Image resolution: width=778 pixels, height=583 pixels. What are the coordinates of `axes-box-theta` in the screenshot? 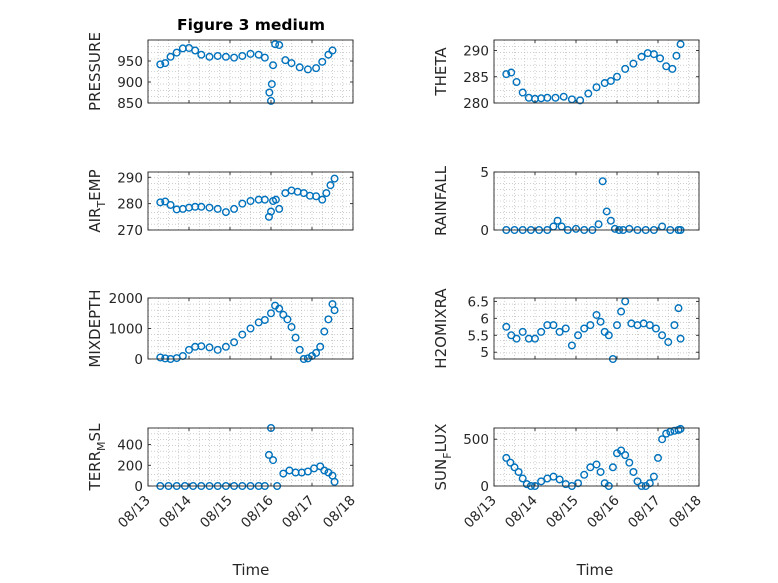 It's located at (596, 71).